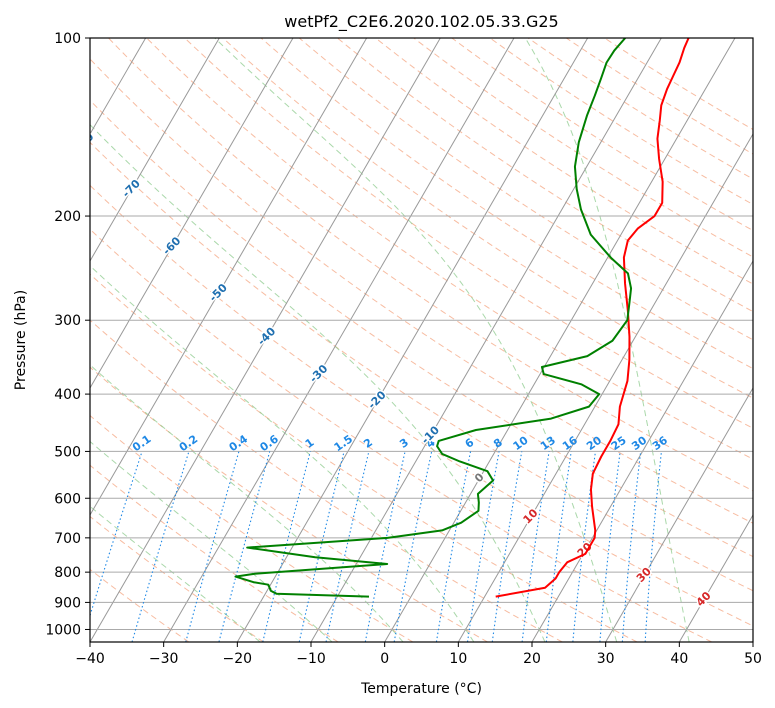 This screenshot has width=775, height=708. Describe the element at coordinates (421, 22) in the screenshot. I see `chart-title: wetPf2_C2E6.2020.102.05.33.G25` at that location.